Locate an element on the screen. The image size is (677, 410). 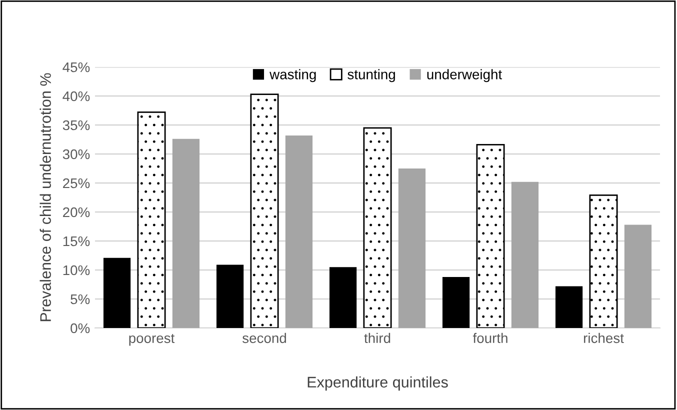
x-axis-title: Expenditure quintiles is located at coordinates (378, 383).